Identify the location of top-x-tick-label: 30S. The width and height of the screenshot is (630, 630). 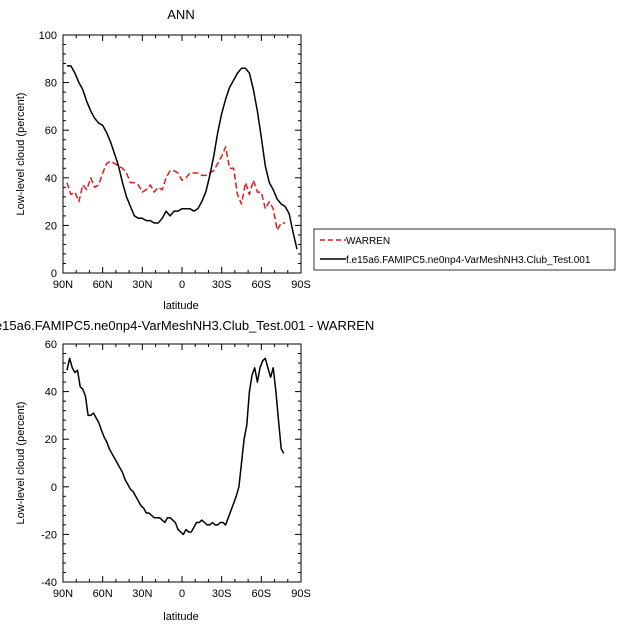
(222, 285).